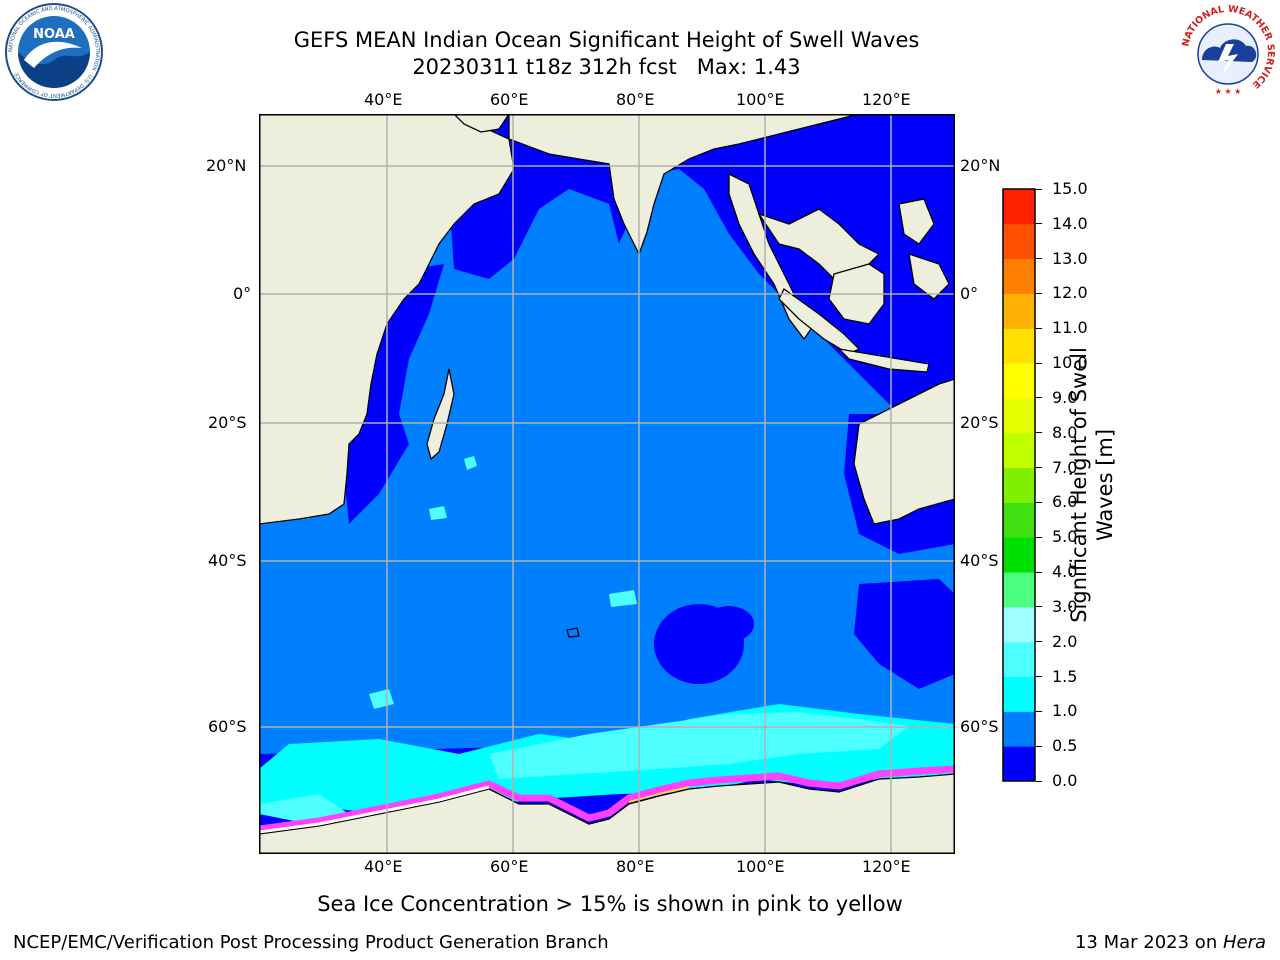 The height and width of the screenshot is (960, 1280). Describe the element at coordinates (226, 165) in the screenshot. I see `lat-tick-left-20n: 20°N` at that location.